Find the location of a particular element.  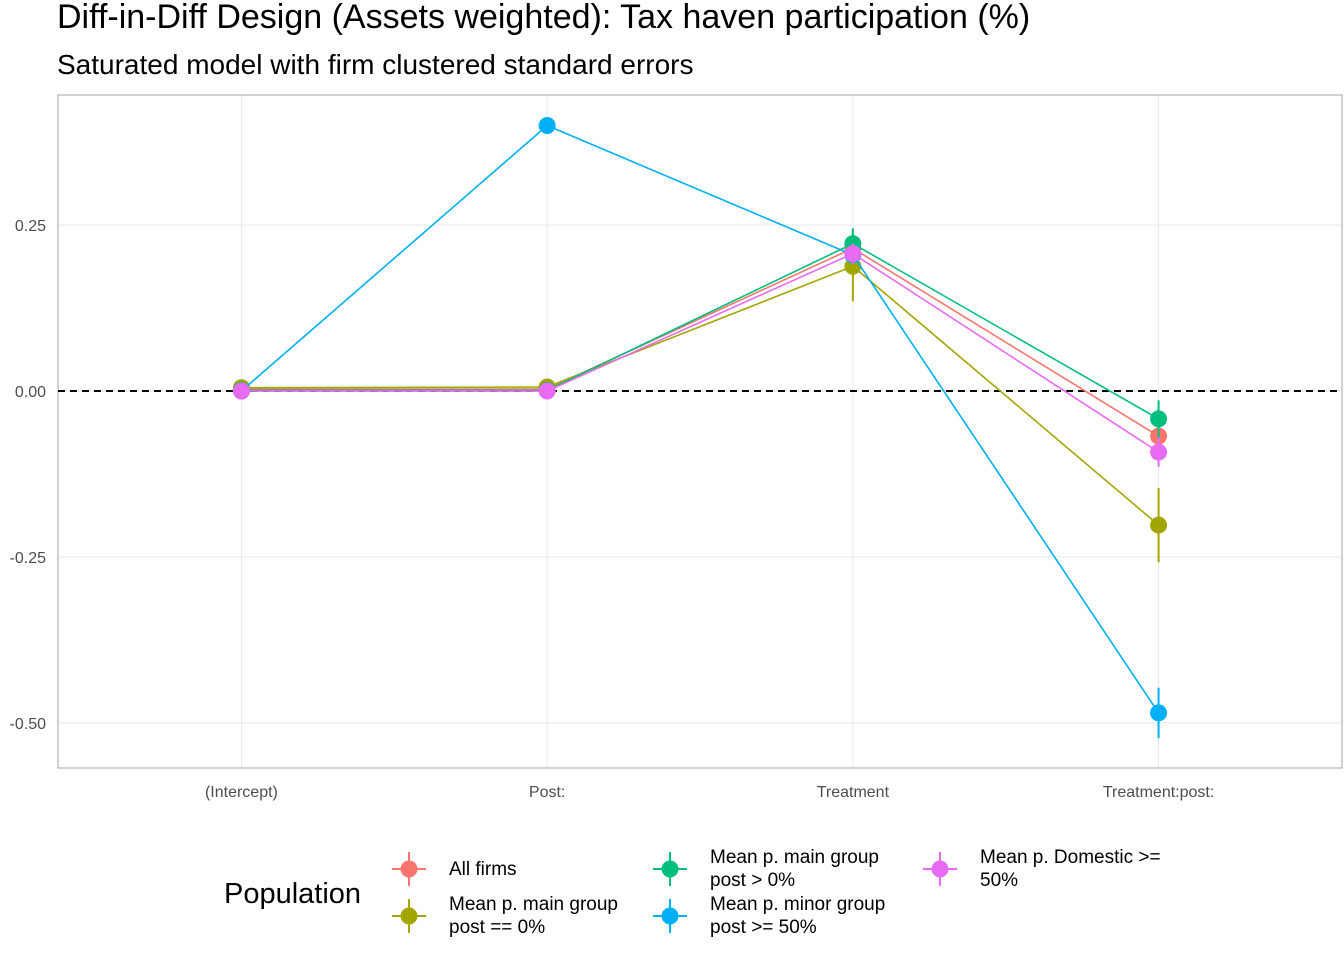

x-tick-label: Treatment:post: is located at coordinates (1158, 792).